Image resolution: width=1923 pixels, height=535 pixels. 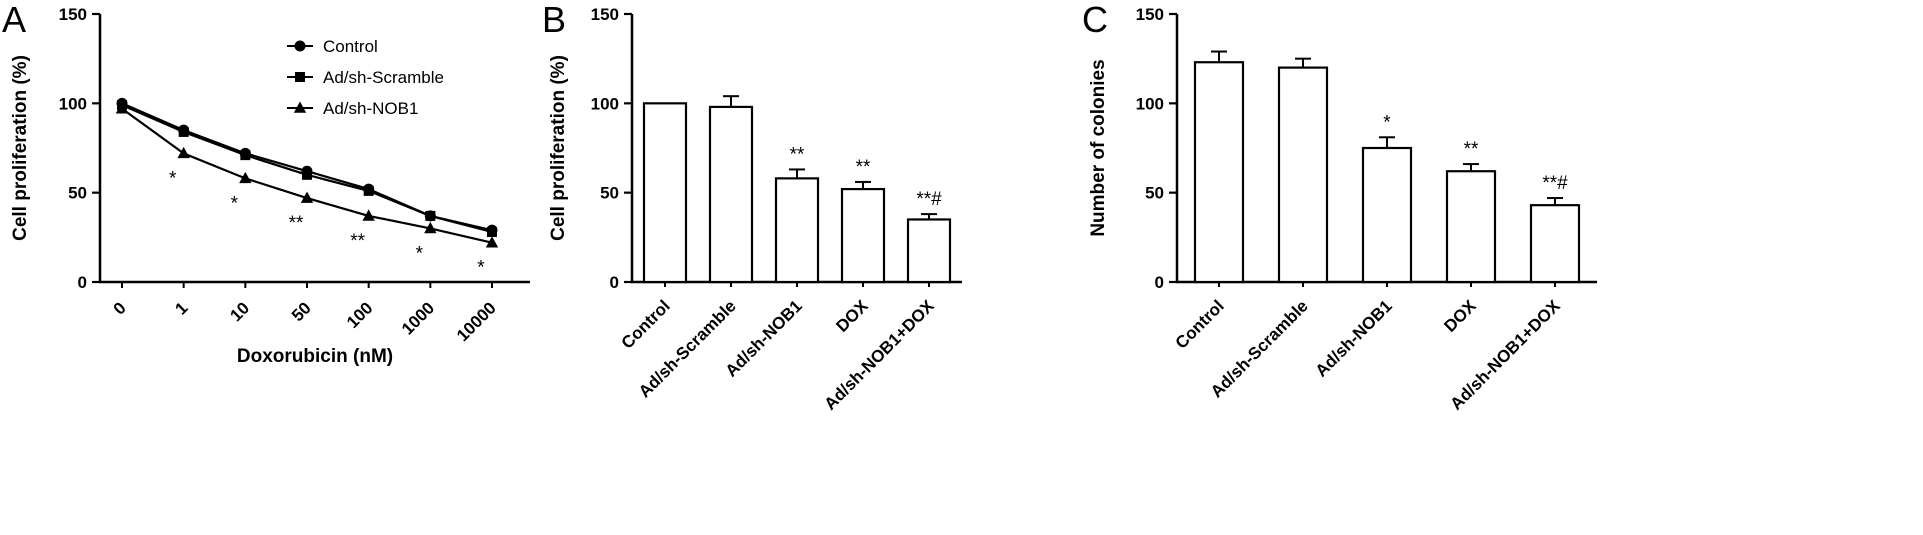 What do you see at coordinates (880, 355) in the screenshot?
I see `x-tick-label: Ad/sh-NOB1+DOX` at bounding box center [880, 355].